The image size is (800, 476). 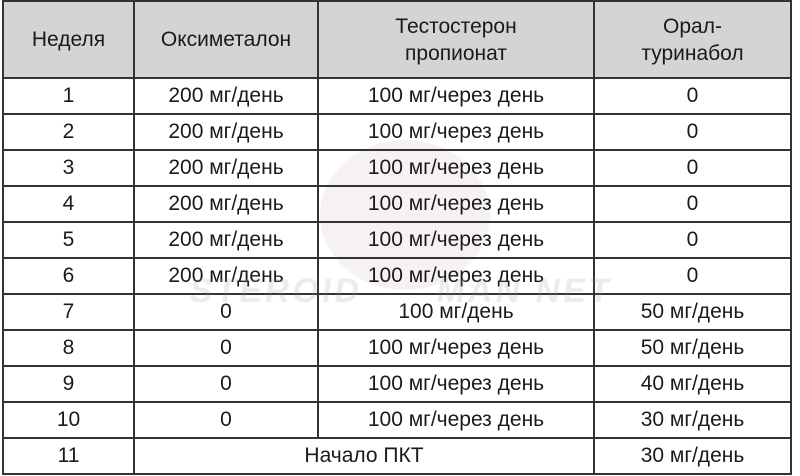 I want to click on header-testosterone-label: Тестостерон пропионат, so click(x=456, y=39).